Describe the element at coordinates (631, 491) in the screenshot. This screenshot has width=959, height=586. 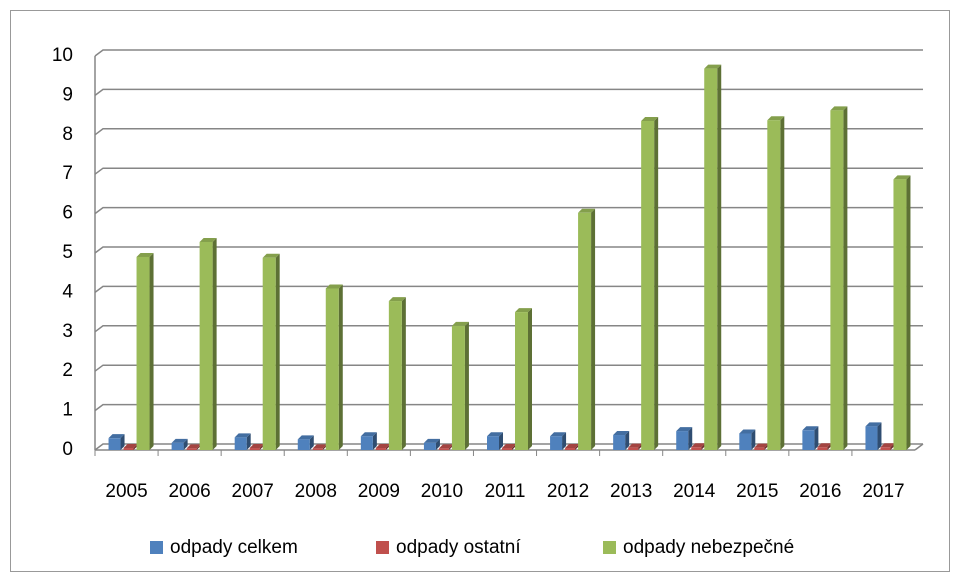
I see `x-tick-label: 2013` at that location.